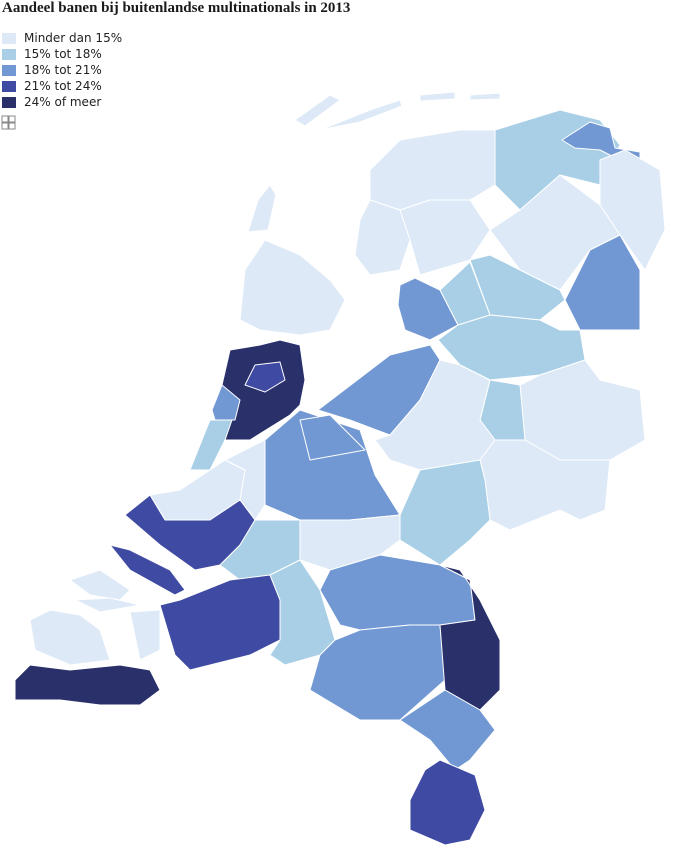 The width and height of the screenshot is (700, 856). What do you see at coordinates (8, 122) in the screenshot?
I see `logo` at bounding box center [8, 122].